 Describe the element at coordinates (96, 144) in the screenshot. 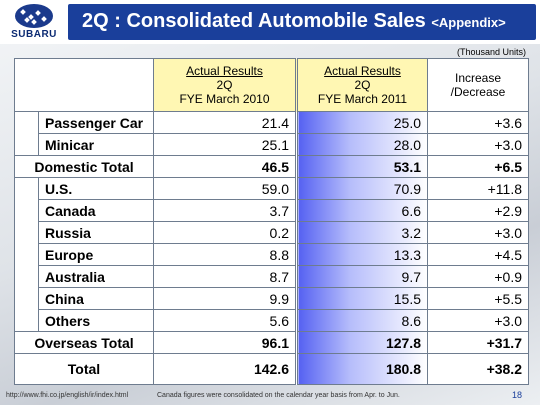

I see `row-label: Minicar` at that location.